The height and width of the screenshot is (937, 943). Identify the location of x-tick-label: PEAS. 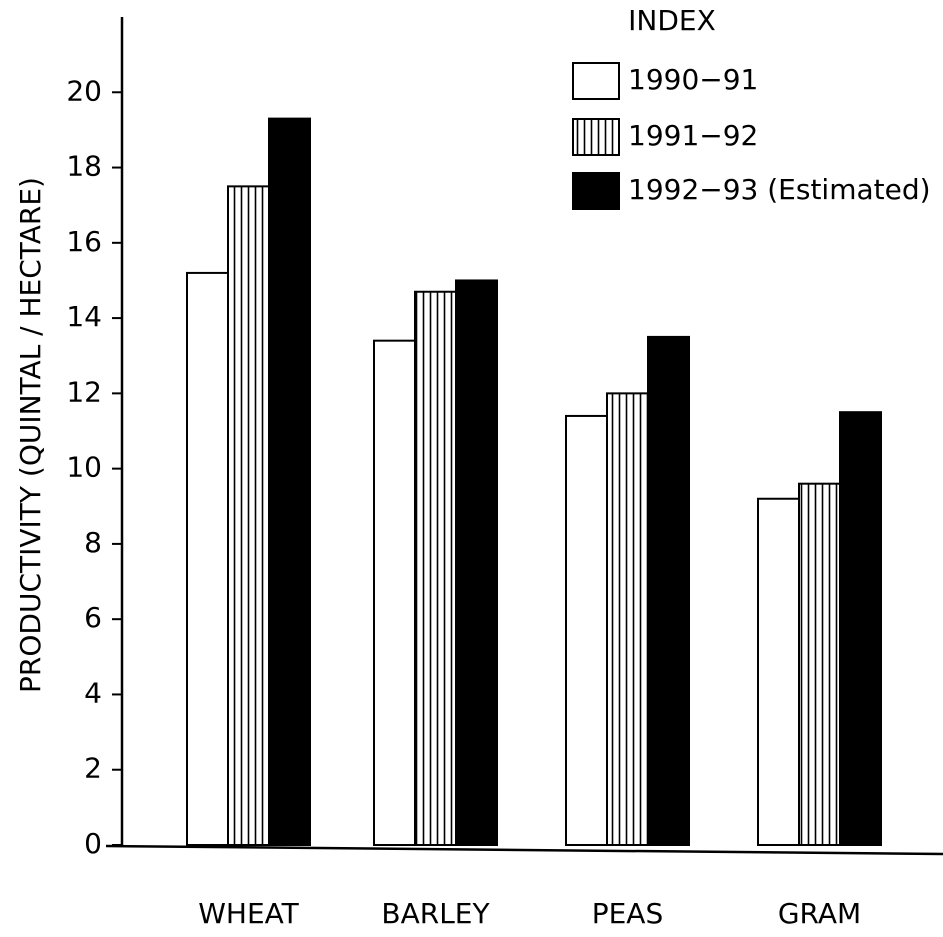
(628, 913).